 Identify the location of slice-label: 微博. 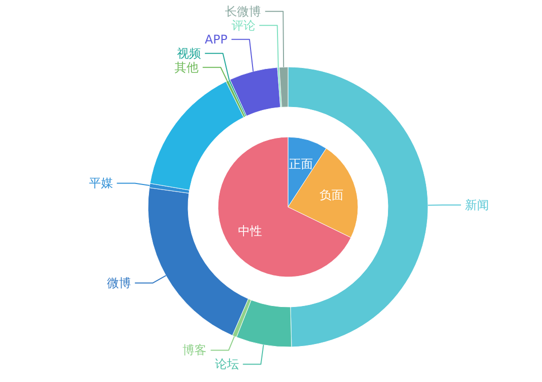
(118, 283).